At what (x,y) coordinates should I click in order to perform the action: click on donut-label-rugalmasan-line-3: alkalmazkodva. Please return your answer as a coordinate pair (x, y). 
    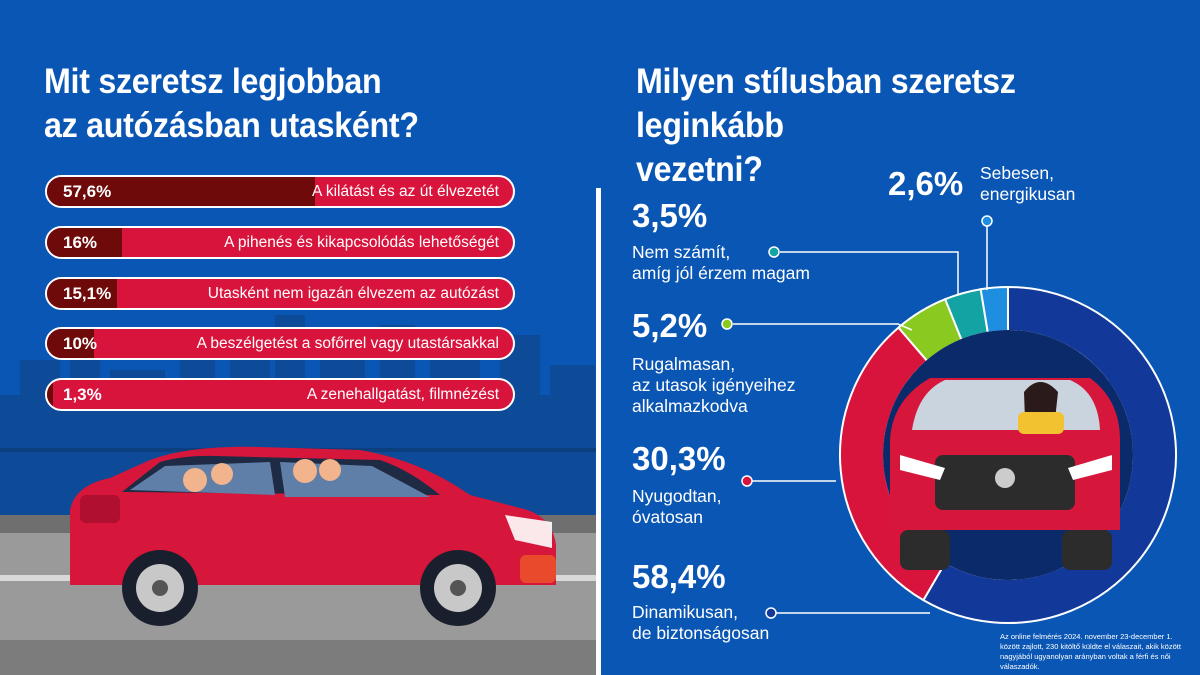
    Looking at the image, I should click on (690, 406).